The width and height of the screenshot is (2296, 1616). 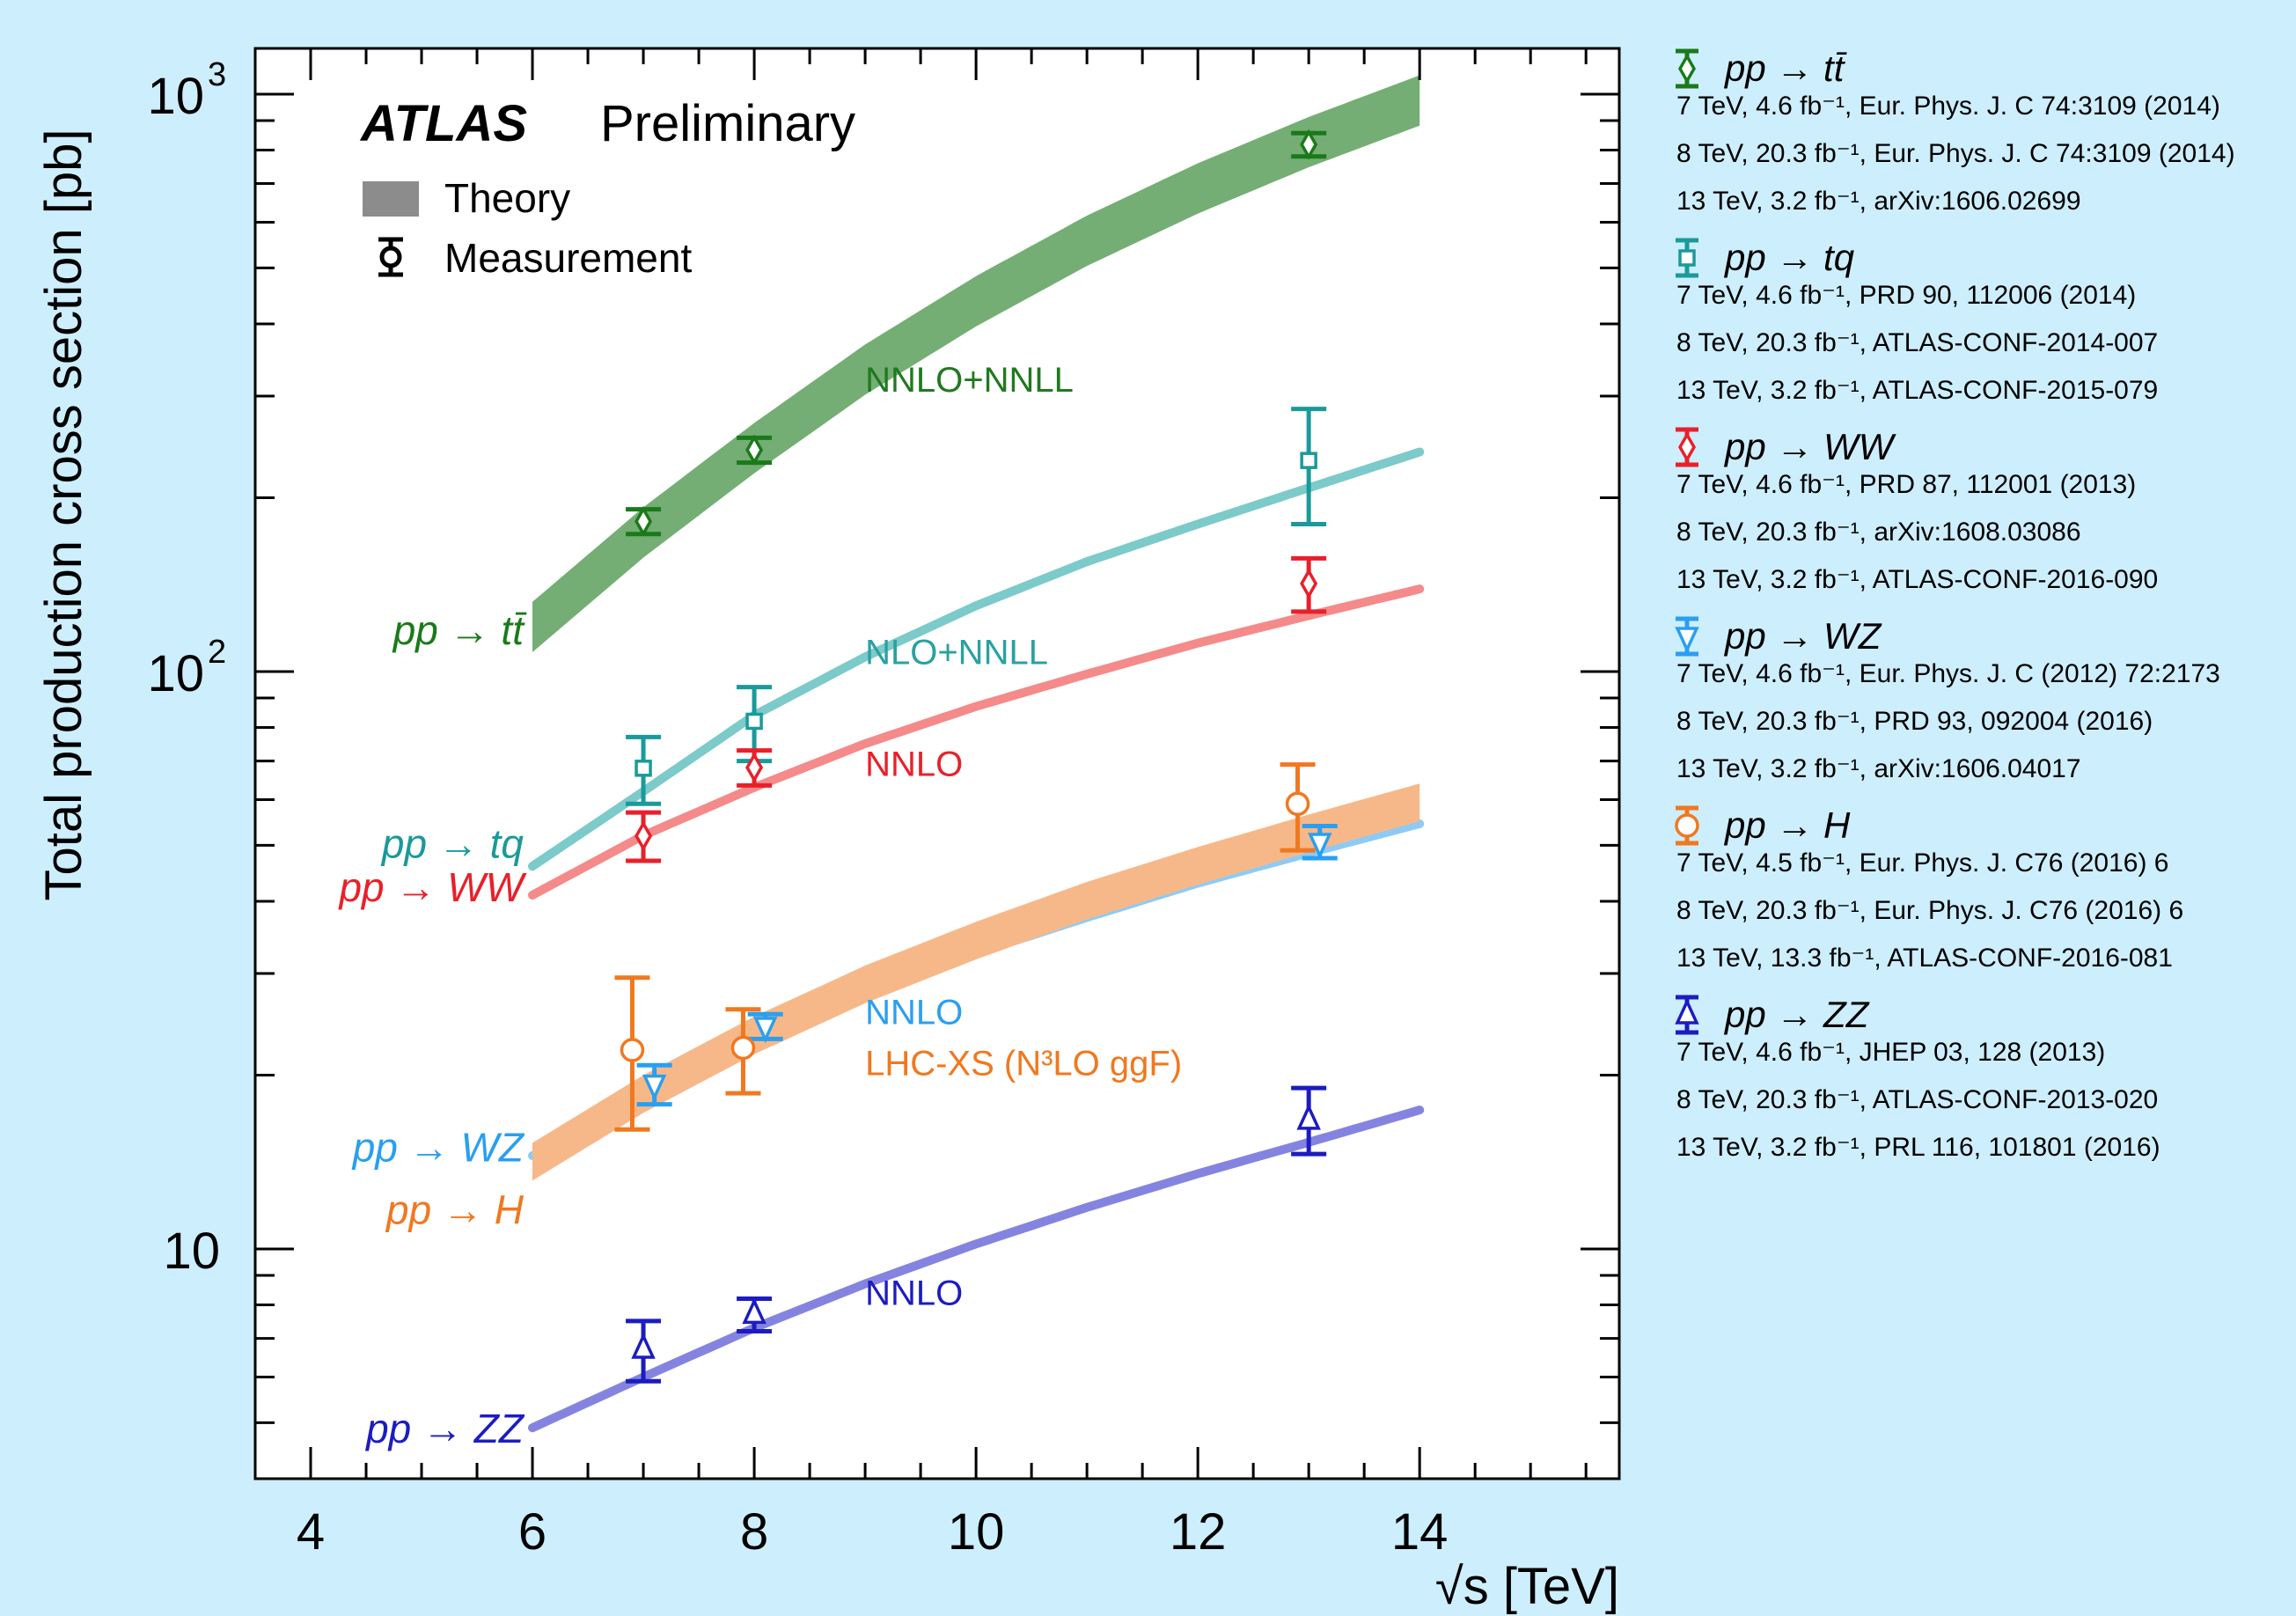 What do you see at coordinates (1917, 390) in the screenshot?
I see `legend-reference: 13 TeV, 3.2 fb⁻¹, ATLAS-CONF-2015-079` at bounding box center [1917, 390].